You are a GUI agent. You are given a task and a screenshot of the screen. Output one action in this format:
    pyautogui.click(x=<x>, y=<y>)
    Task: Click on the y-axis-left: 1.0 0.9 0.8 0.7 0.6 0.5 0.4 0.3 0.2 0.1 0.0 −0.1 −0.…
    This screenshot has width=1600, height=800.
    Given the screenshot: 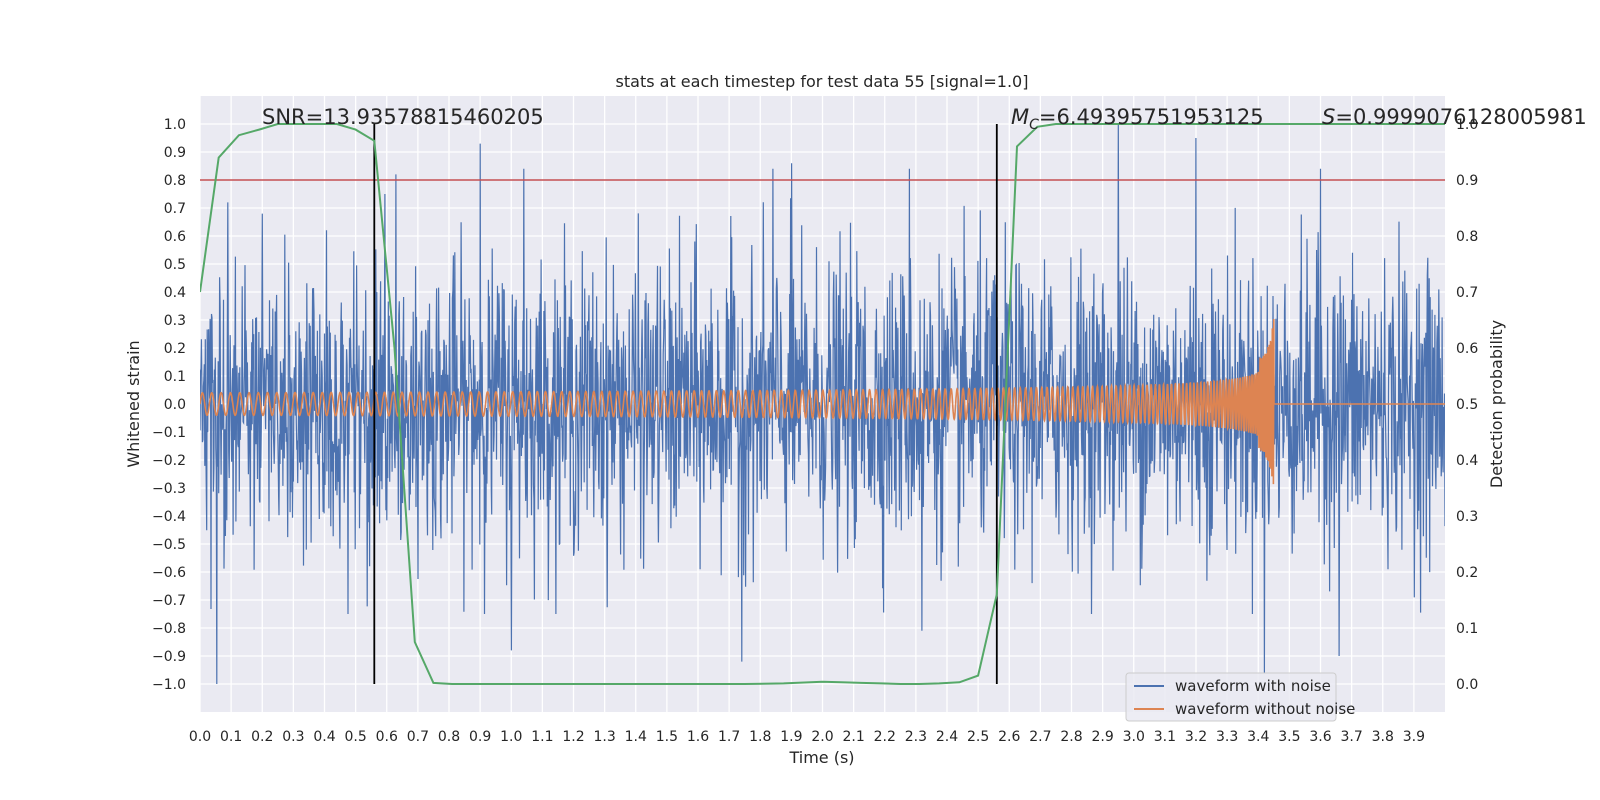 What is the action you would take?
    pyautogui.click(x=169, y=405)
    